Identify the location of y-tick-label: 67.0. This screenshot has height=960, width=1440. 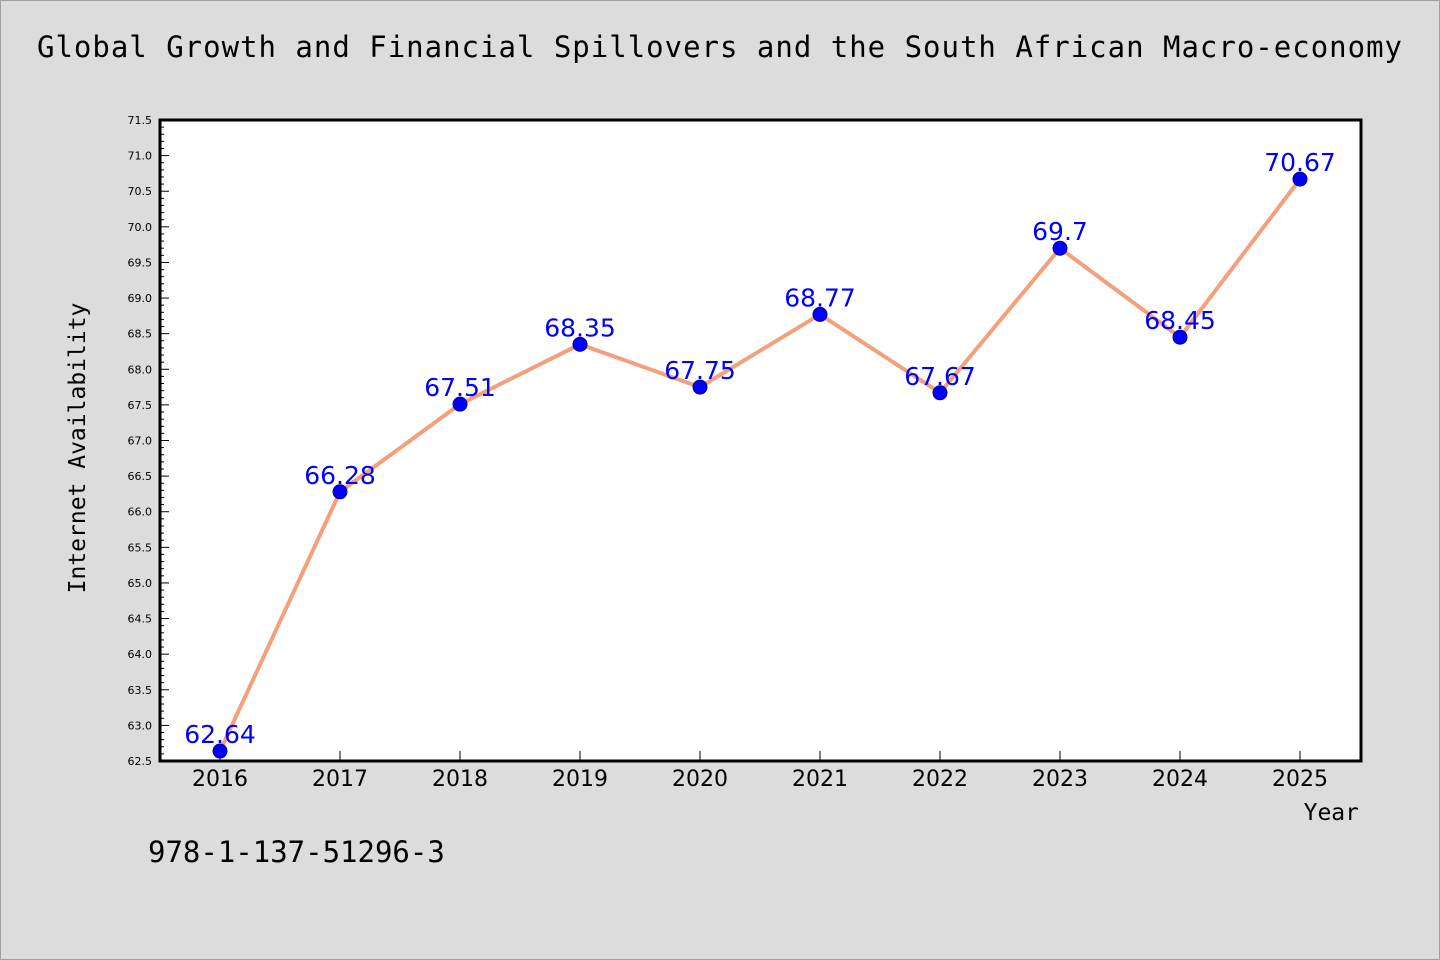
(140, 441).